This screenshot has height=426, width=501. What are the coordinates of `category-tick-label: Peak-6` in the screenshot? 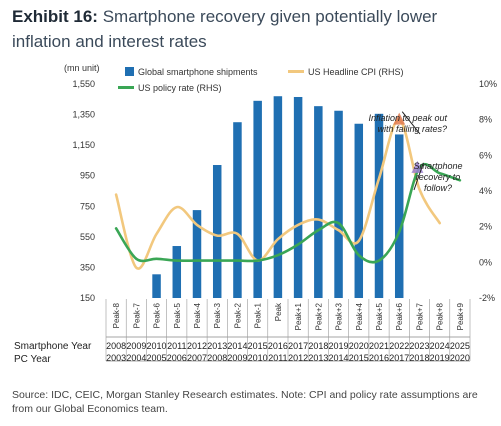 It's located at (157, 315).